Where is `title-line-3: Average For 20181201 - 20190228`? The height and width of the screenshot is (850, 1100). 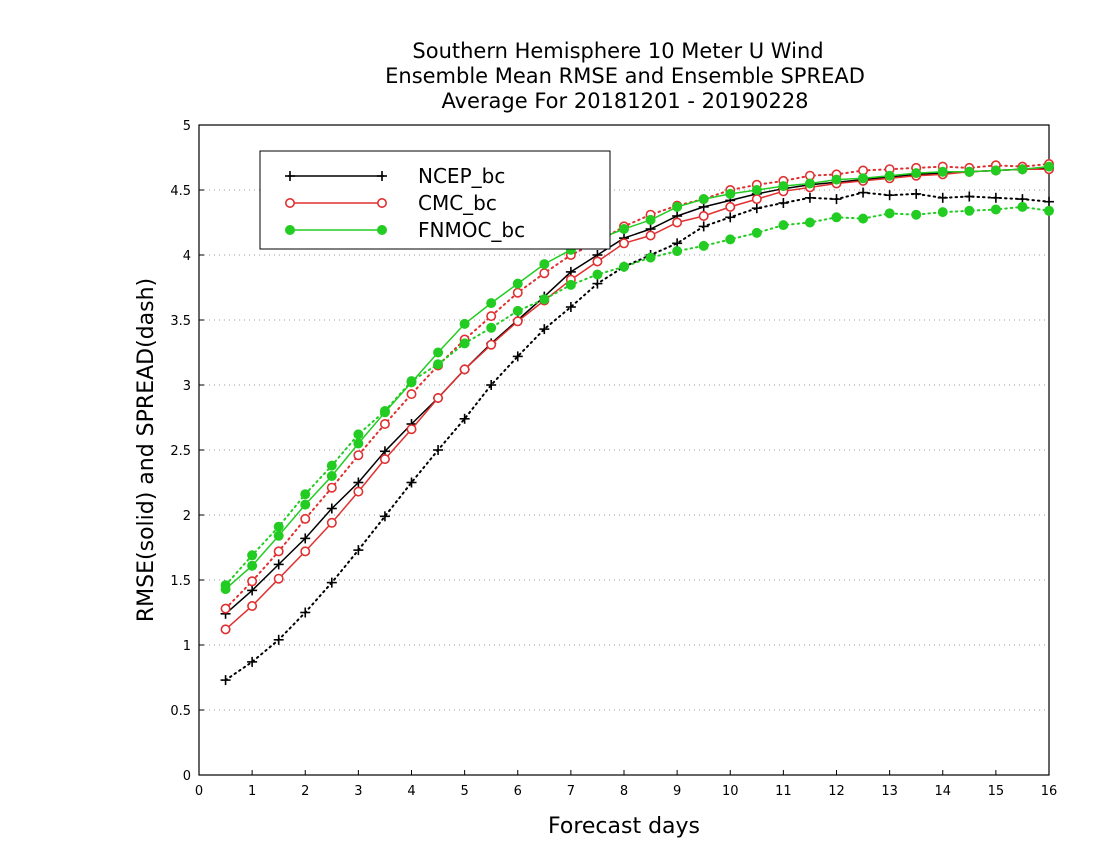
title-line-3: Average For 20181201 - 20190228 is located at coordinates (624, 101).